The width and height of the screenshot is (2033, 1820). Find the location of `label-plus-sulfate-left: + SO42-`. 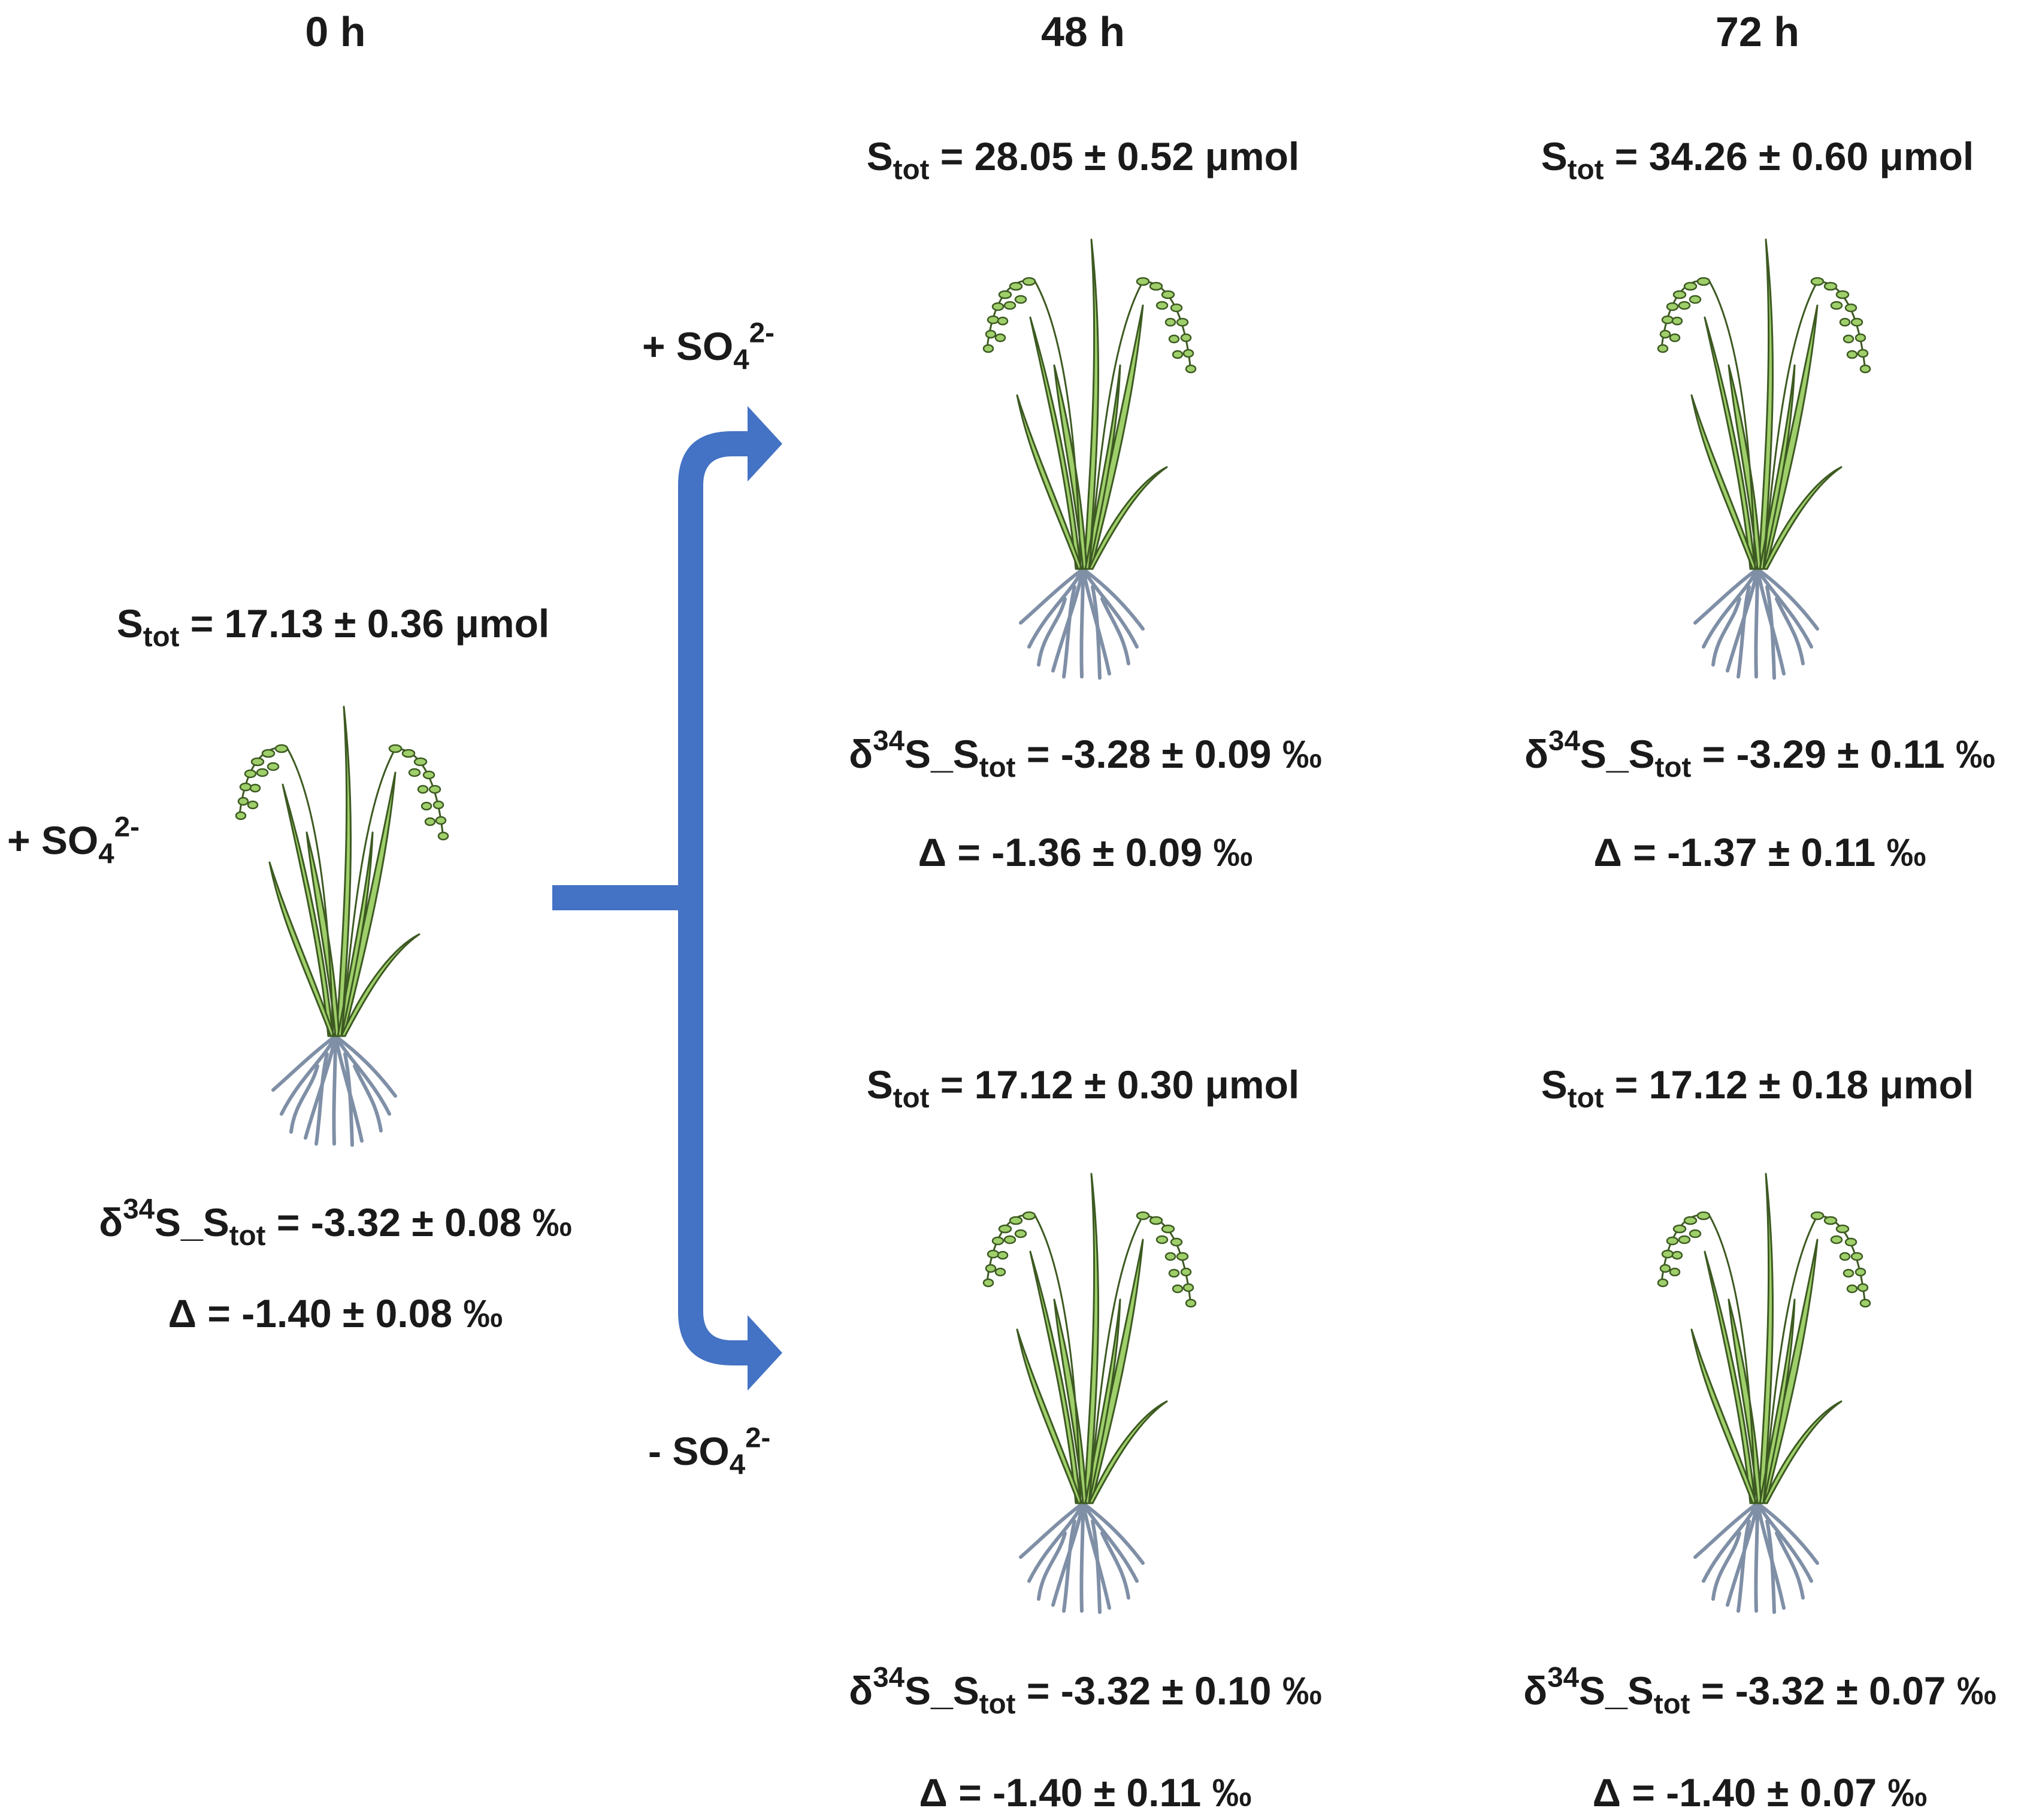

label-plus-sulfate-left: + SO42- is located at coordinates (73, 841).